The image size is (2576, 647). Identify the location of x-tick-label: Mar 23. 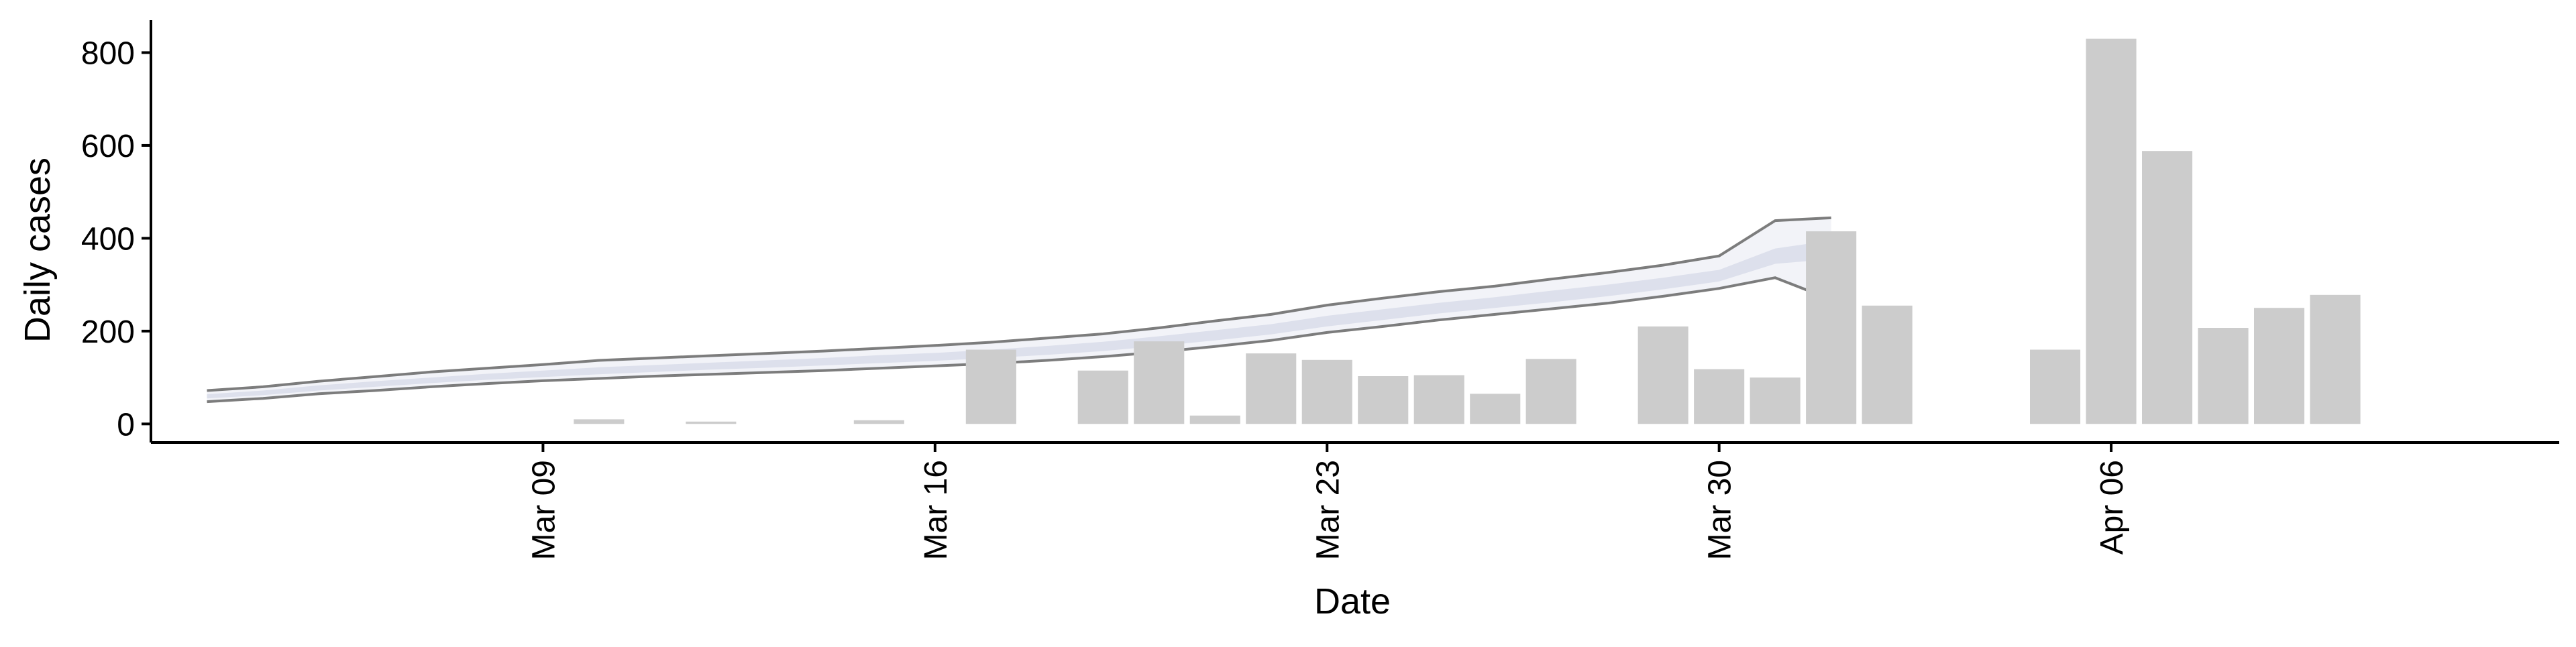
(1328, 510).